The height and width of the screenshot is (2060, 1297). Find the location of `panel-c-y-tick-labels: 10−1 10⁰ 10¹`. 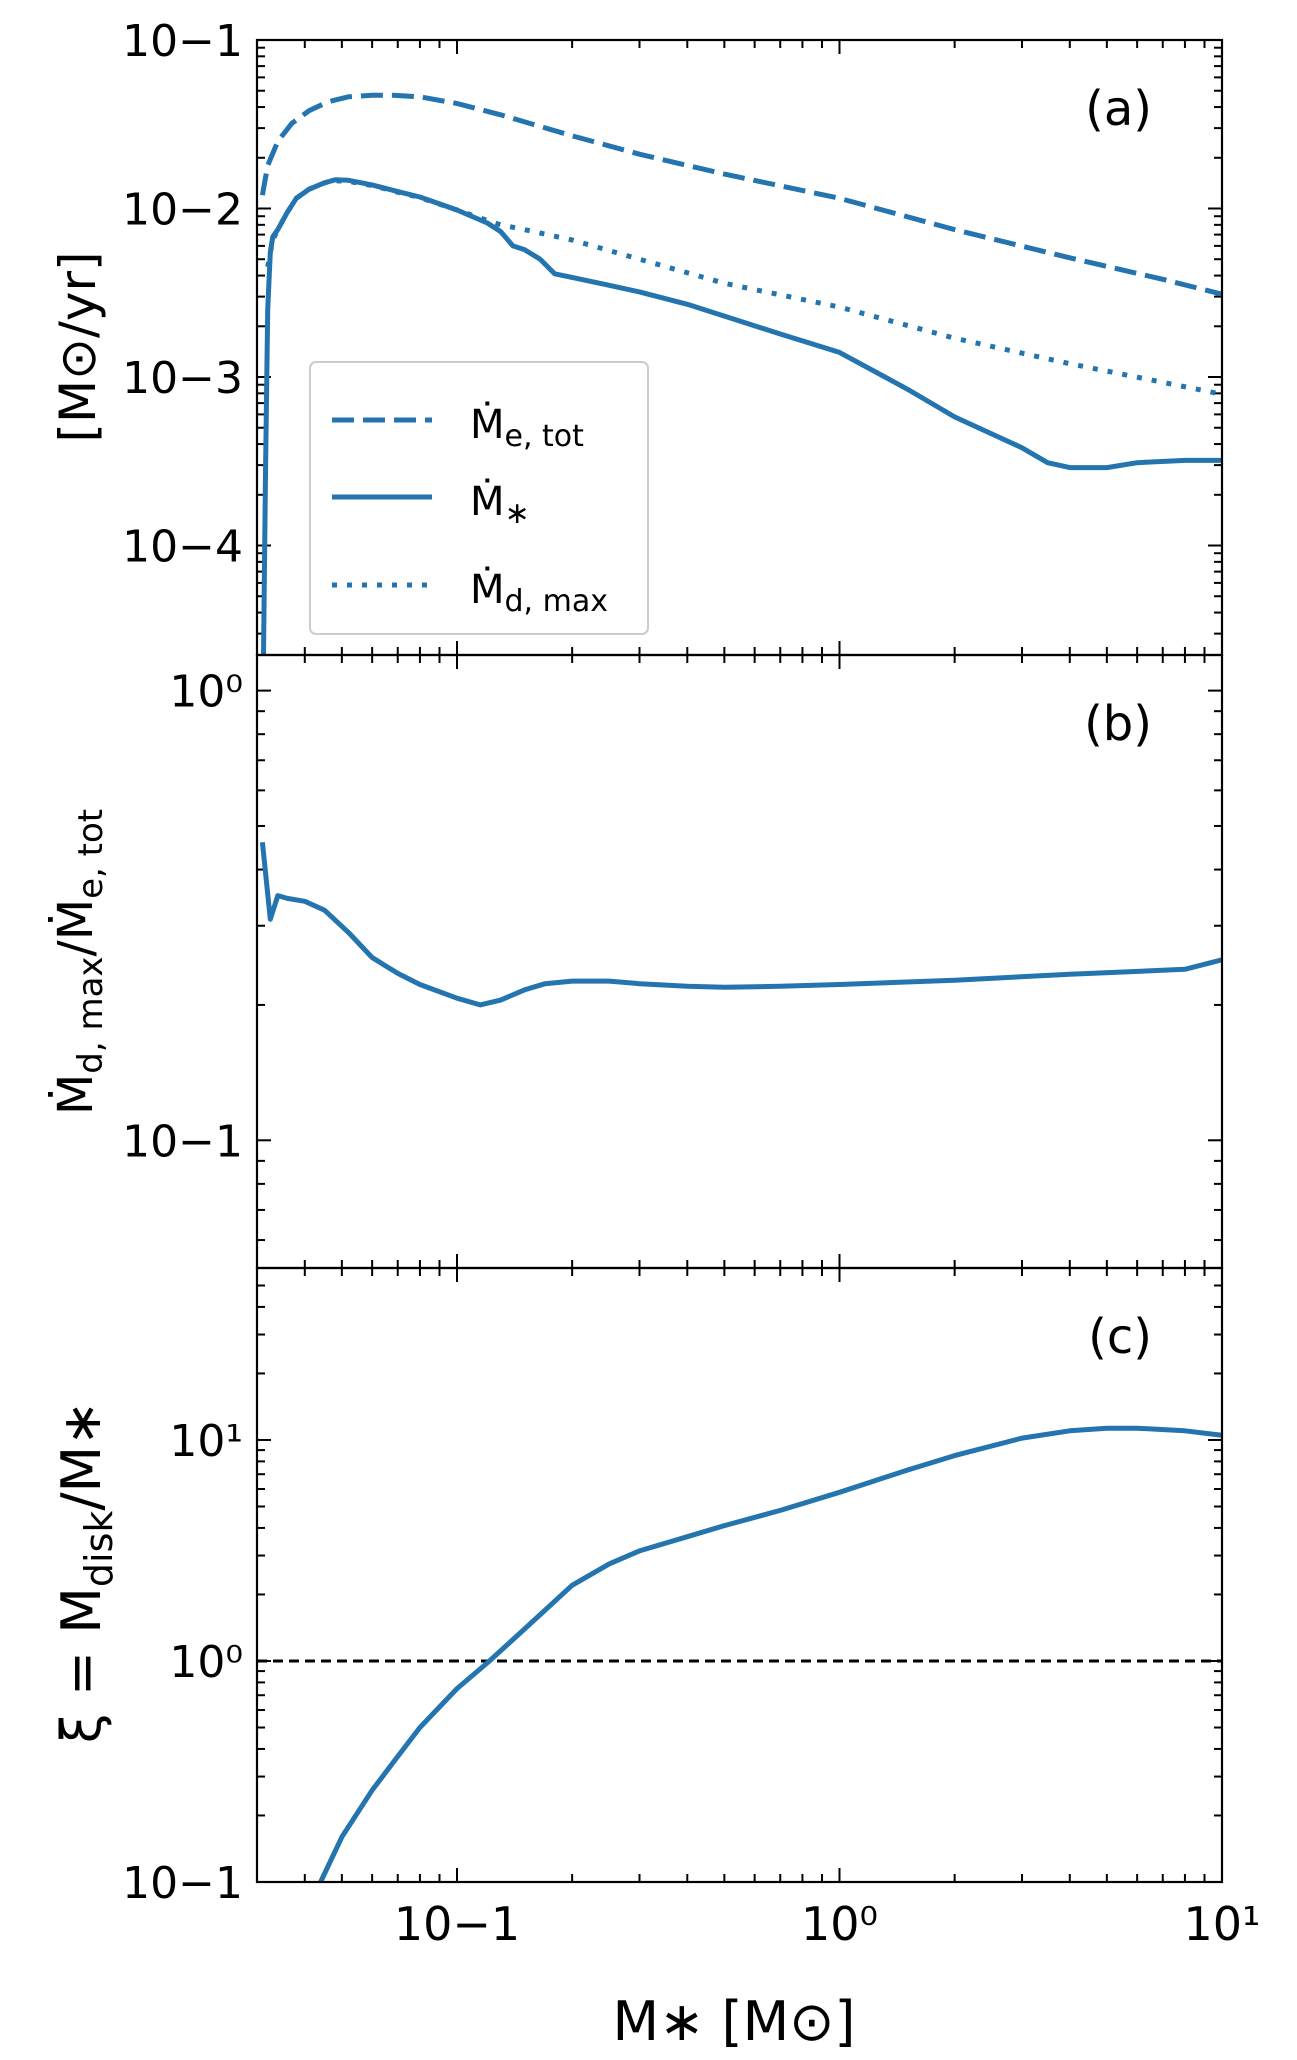

panel-c-y-tick-labels: 10−1 10⁰ 10¹ is located at coordinates (182, 1662).